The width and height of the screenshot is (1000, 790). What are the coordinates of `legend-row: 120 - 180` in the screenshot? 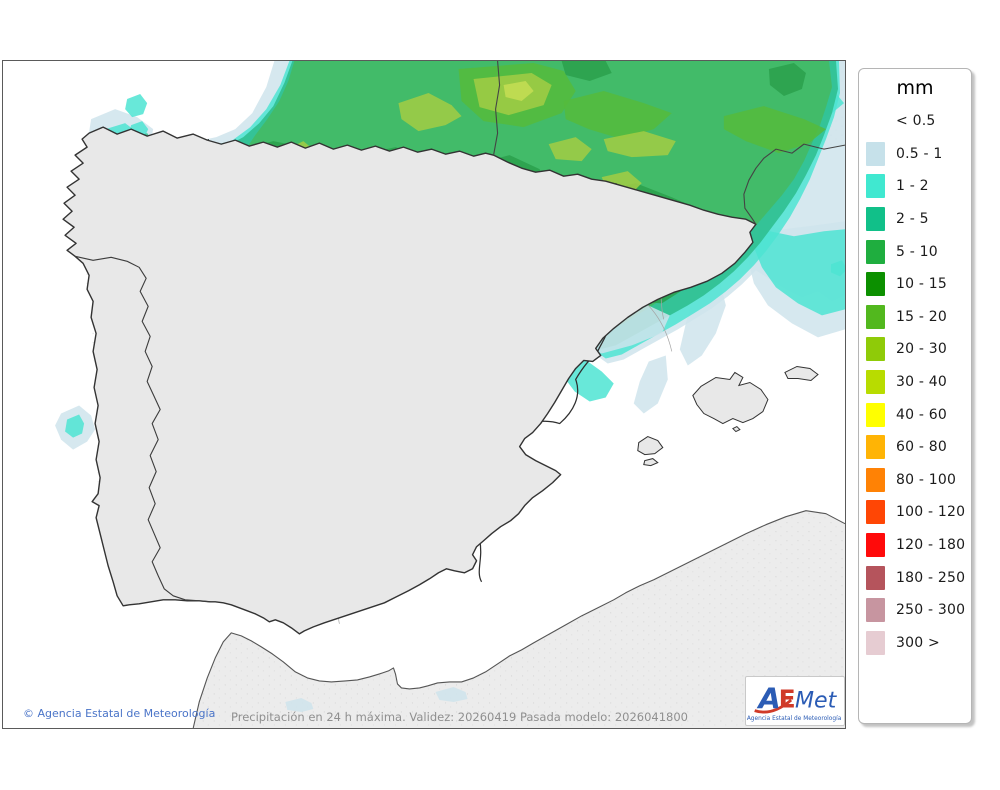 It's located at (915, 545).